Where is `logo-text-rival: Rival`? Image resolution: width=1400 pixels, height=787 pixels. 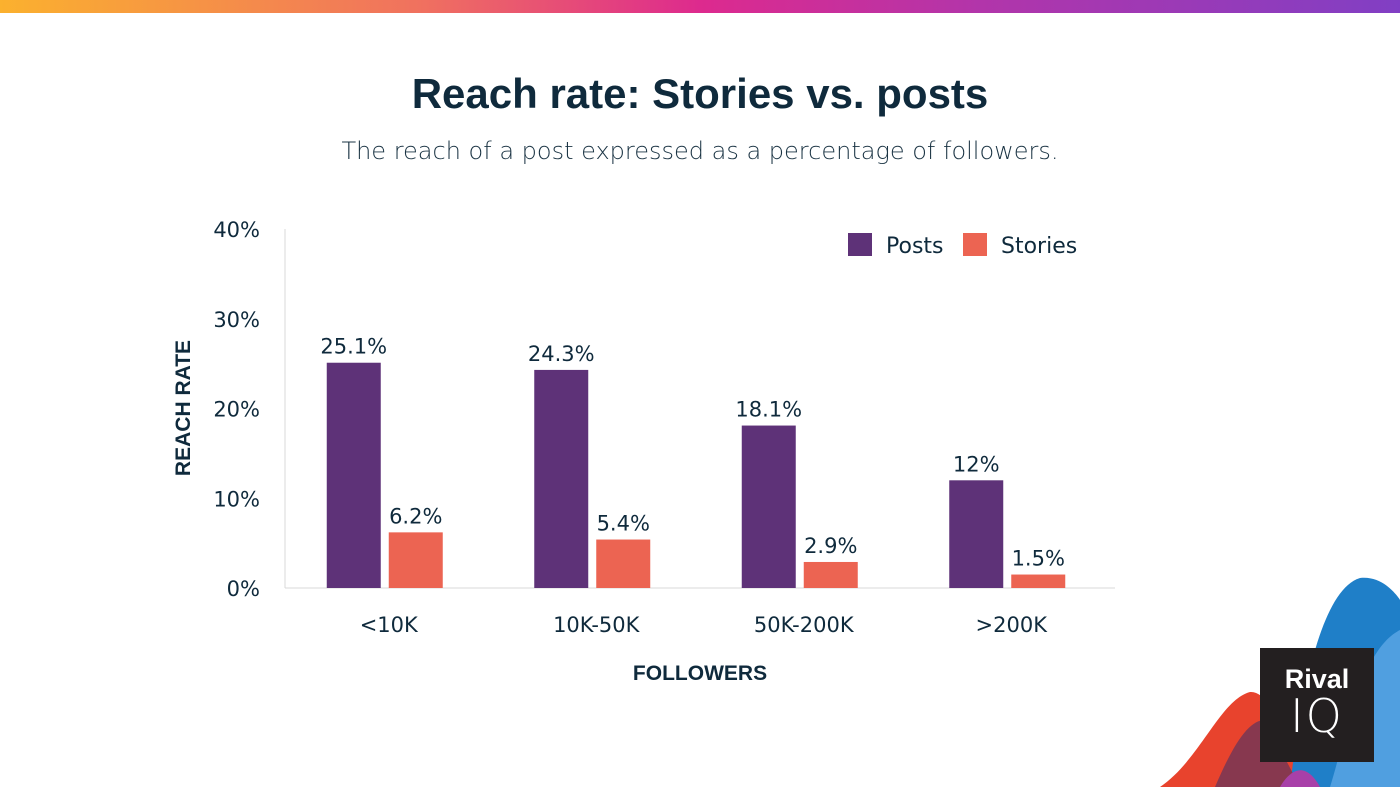
logo-text-rival: Rival is located at coordinates (1317, 679).